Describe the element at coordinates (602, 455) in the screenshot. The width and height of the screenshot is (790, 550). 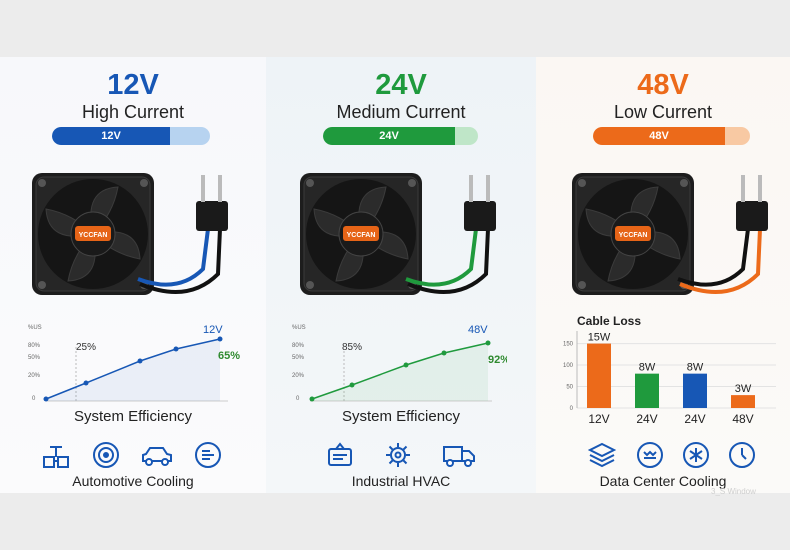
I see `server-stack-icon` at that location.